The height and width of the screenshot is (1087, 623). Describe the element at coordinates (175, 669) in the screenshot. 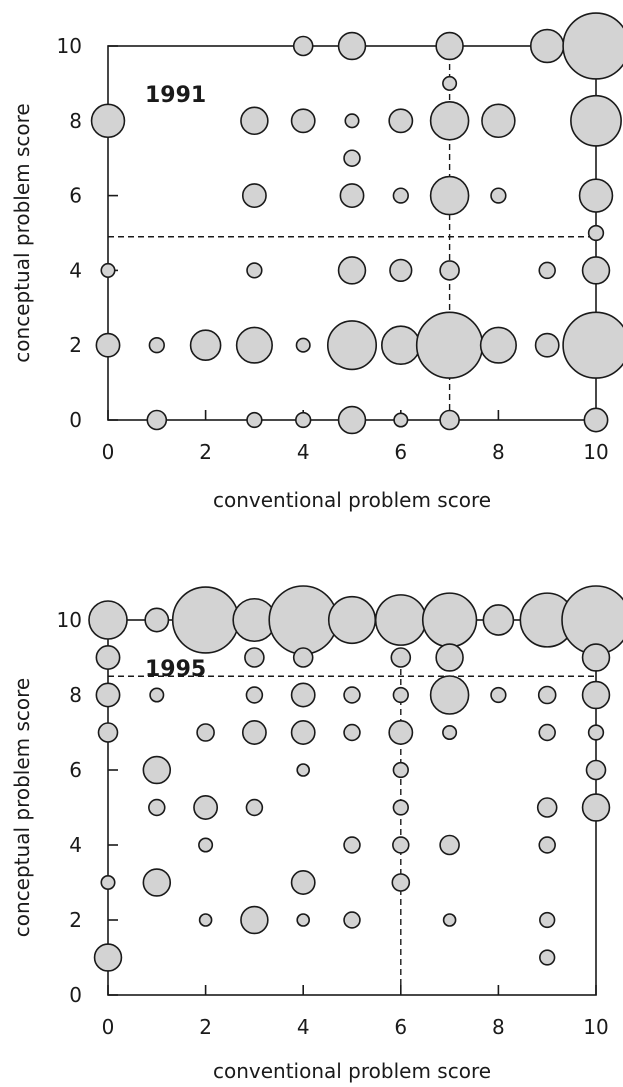

I see `year-label-1995: 1995` at that location.